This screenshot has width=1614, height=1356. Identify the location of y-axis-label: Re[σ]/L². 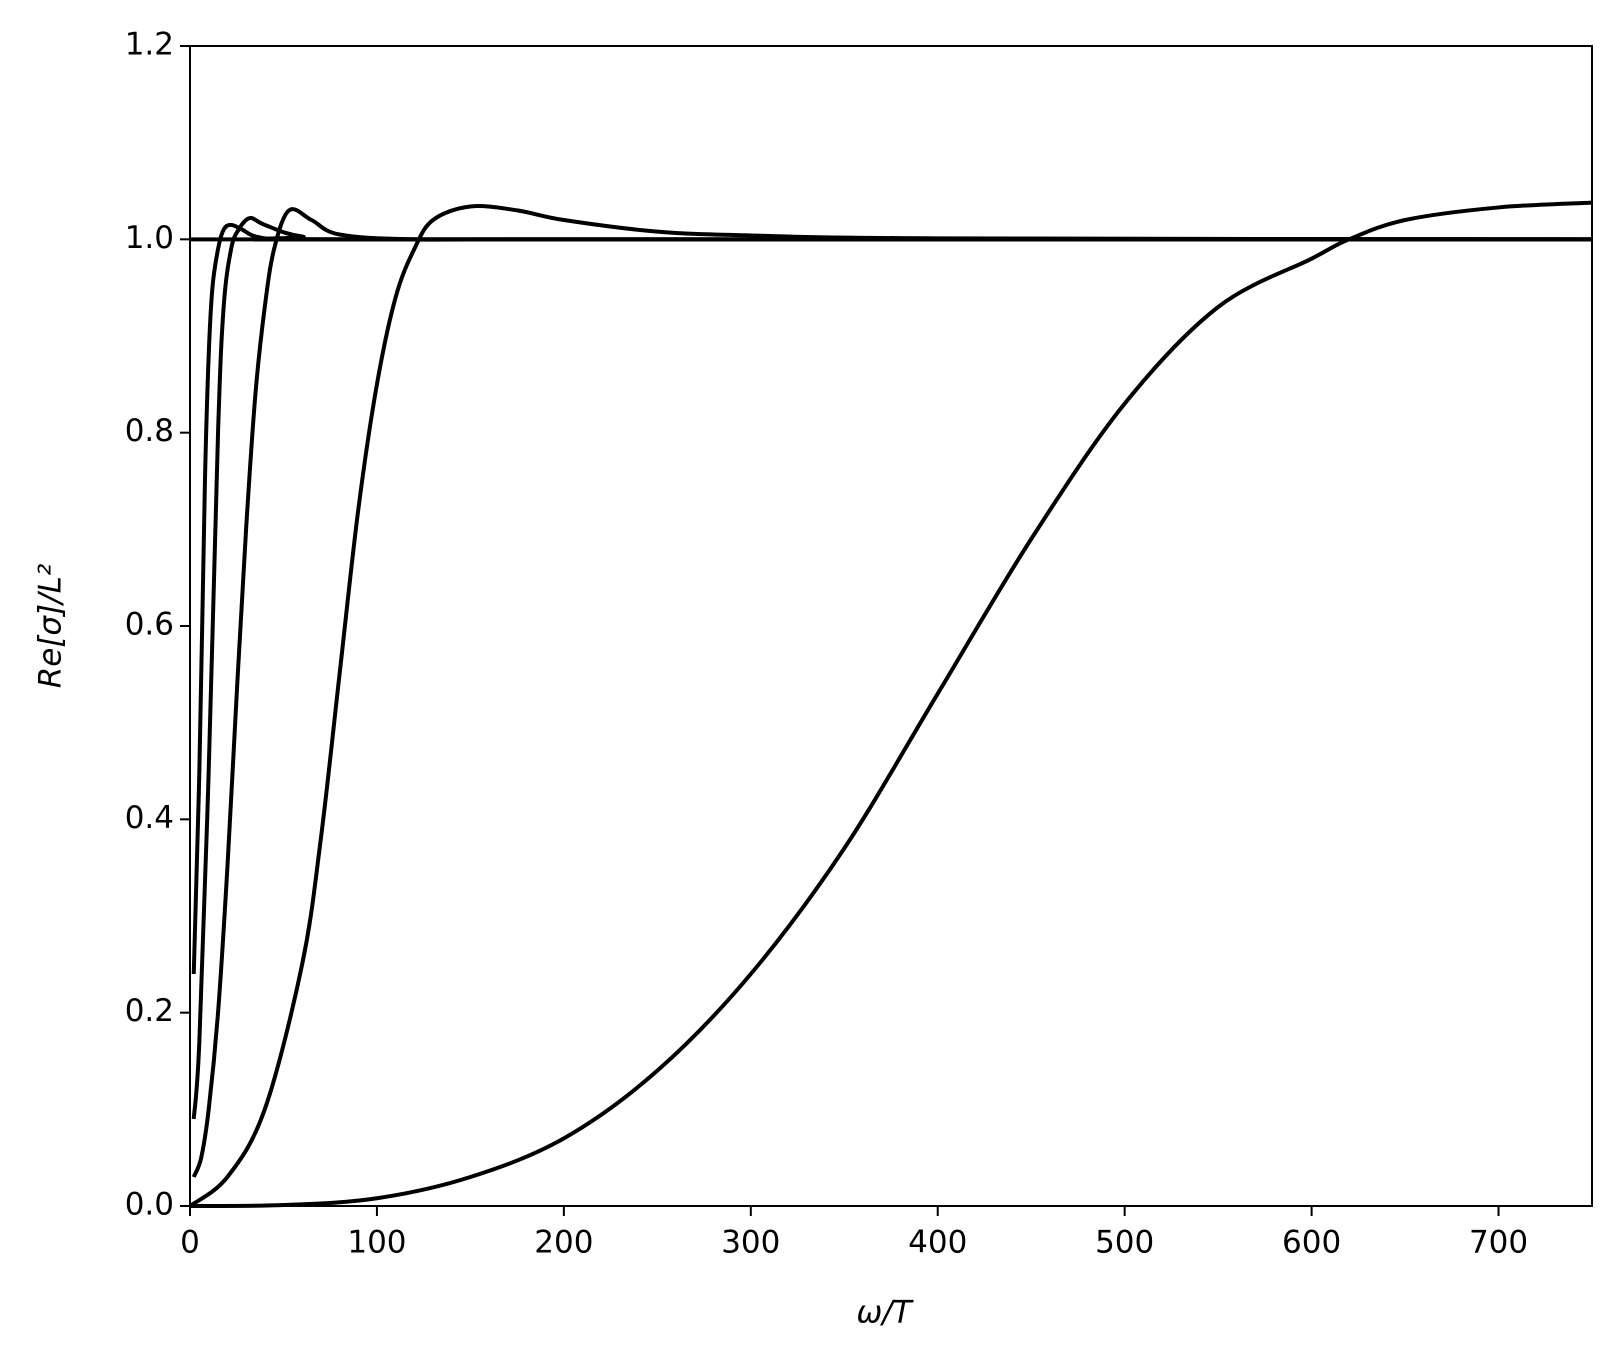
(51, 626).